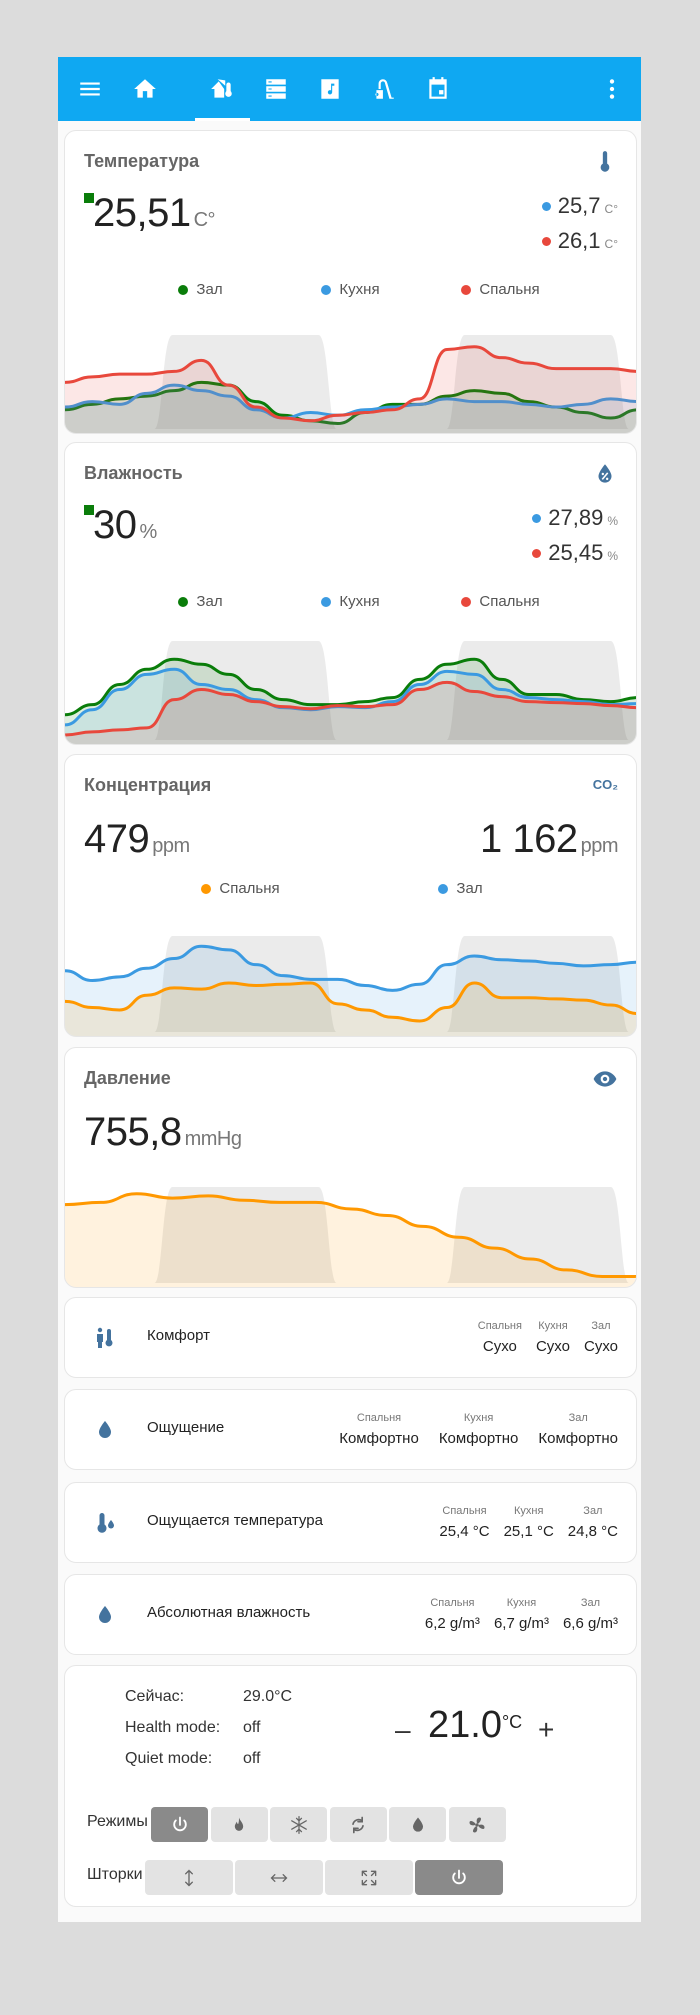 The height and width of the screenshot is (2015, 700). I want to click on temperature-chart, so click(350, 384).